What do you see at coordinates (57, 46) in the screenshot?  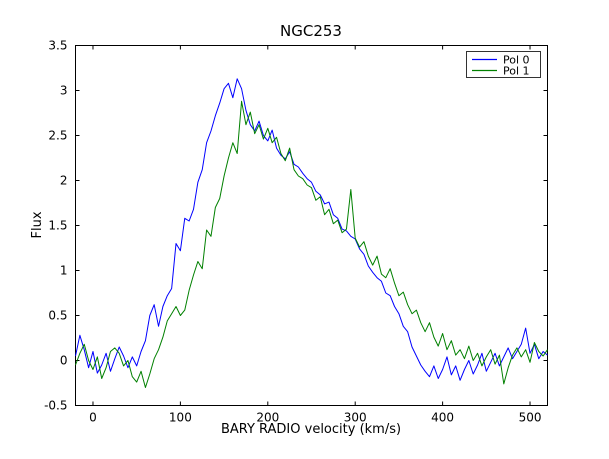 I see `y-tick-label: 3.5` at bounding box center [57, 46].